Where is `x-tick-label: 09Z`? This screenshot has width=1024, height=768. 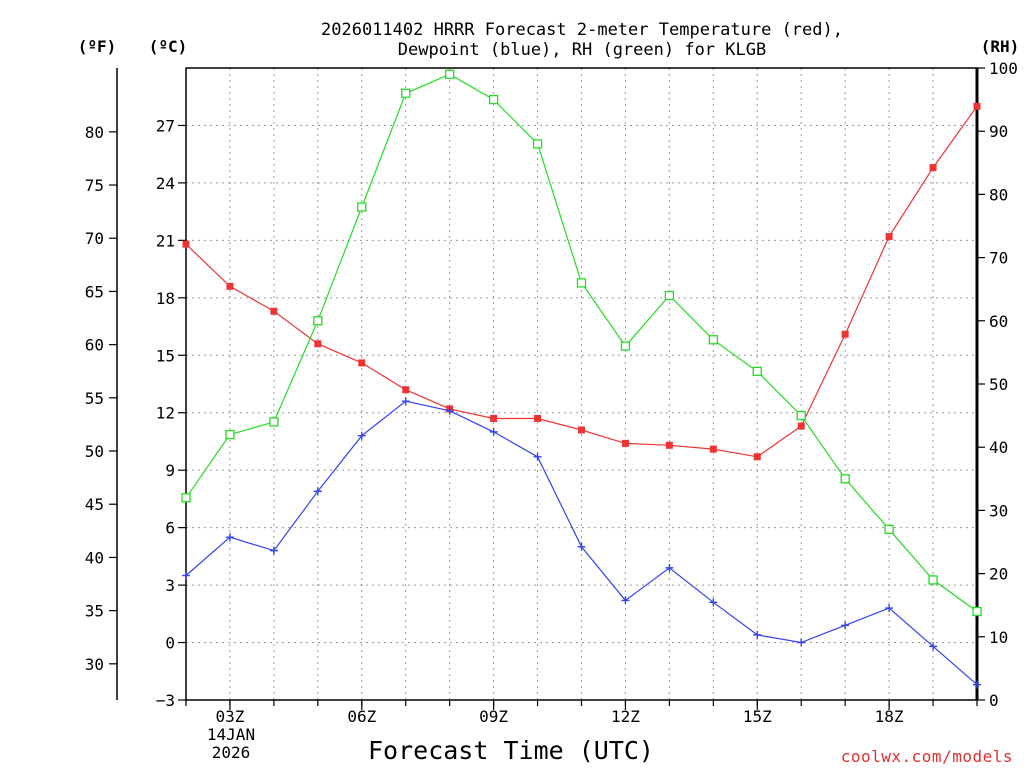
x-tick-label: 09Z is located at coordinates (493, 716).